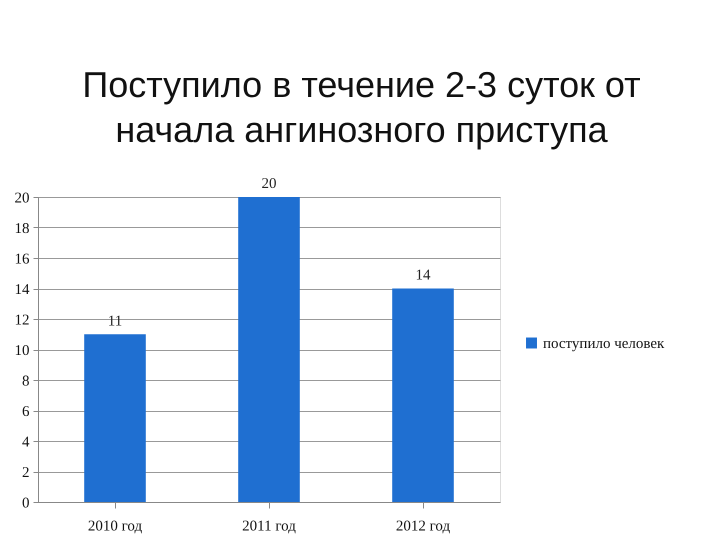 The height and width of the screenshot is (540, 720). Describe the element at coordinates (269, 526) in the screenshot. I see `x-tick-label: 2011 год` at that location.